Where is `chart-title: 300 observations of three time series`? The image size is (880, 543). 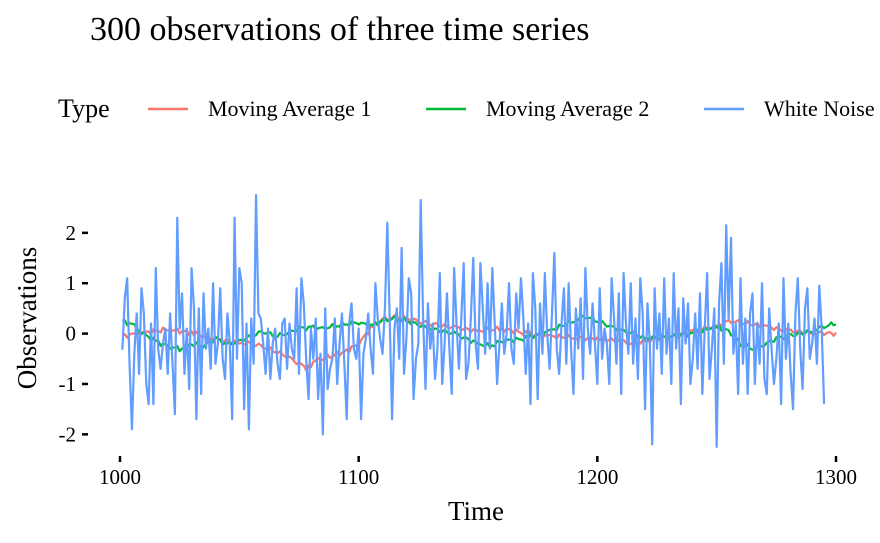 chart-title: 300 observations of three time series is located at coordinates (339, 29).